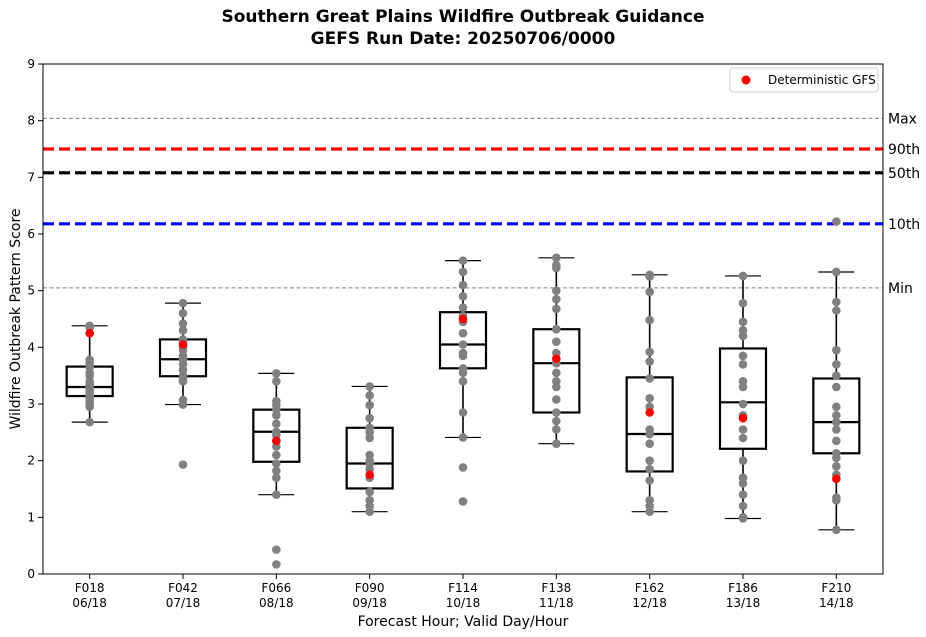 The image size is (926, 637). I want to click on x-tick-label-hour-f210: F210, so click(836, 588).